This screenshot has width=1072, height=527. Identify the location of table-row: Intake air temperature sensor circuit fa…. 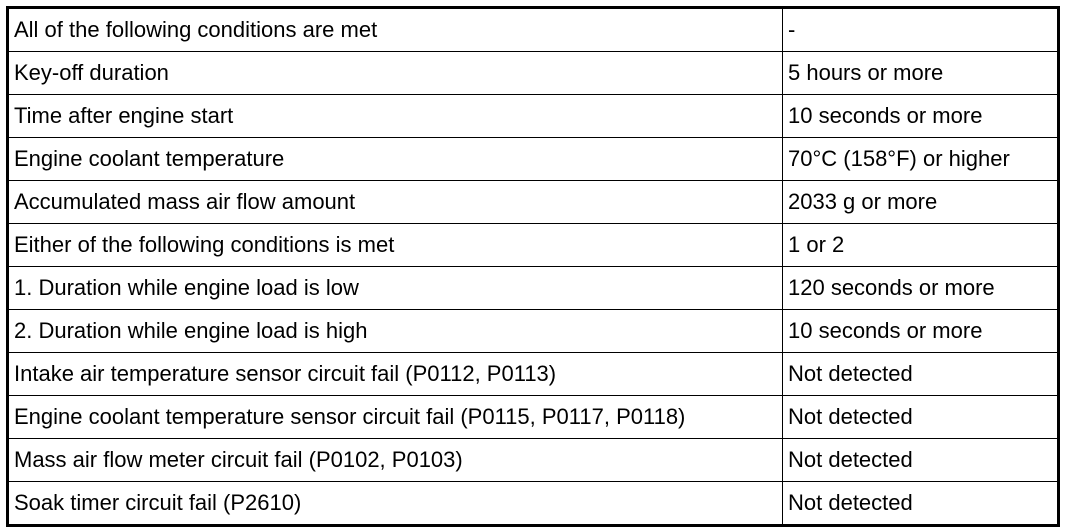
(533, 374).